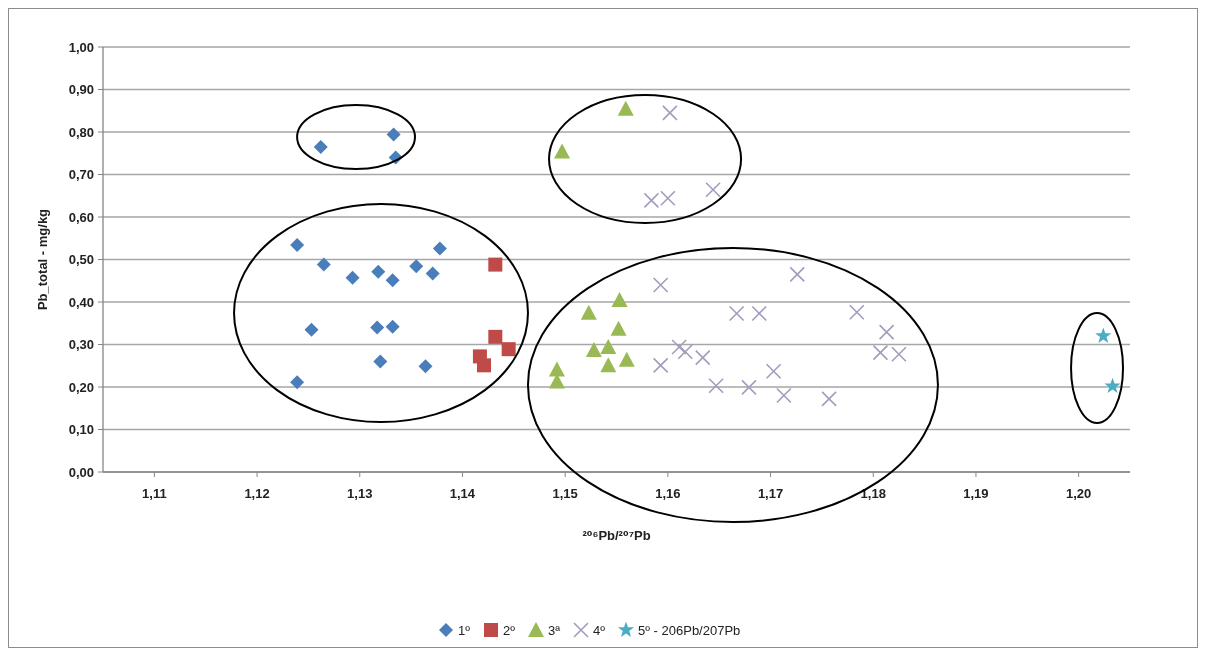 The width and height of the screenshot is (1206, 656). Describe the element at coordinates (81, 47) in the screenshot. I see `y-tick-label: 1,00` at that location.